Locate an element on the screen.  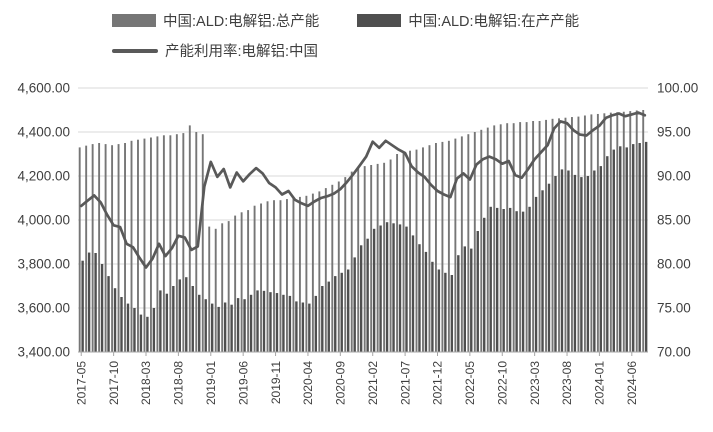
left-axis-tick-label: 3,400.00 is located at coordinates (43, 352).